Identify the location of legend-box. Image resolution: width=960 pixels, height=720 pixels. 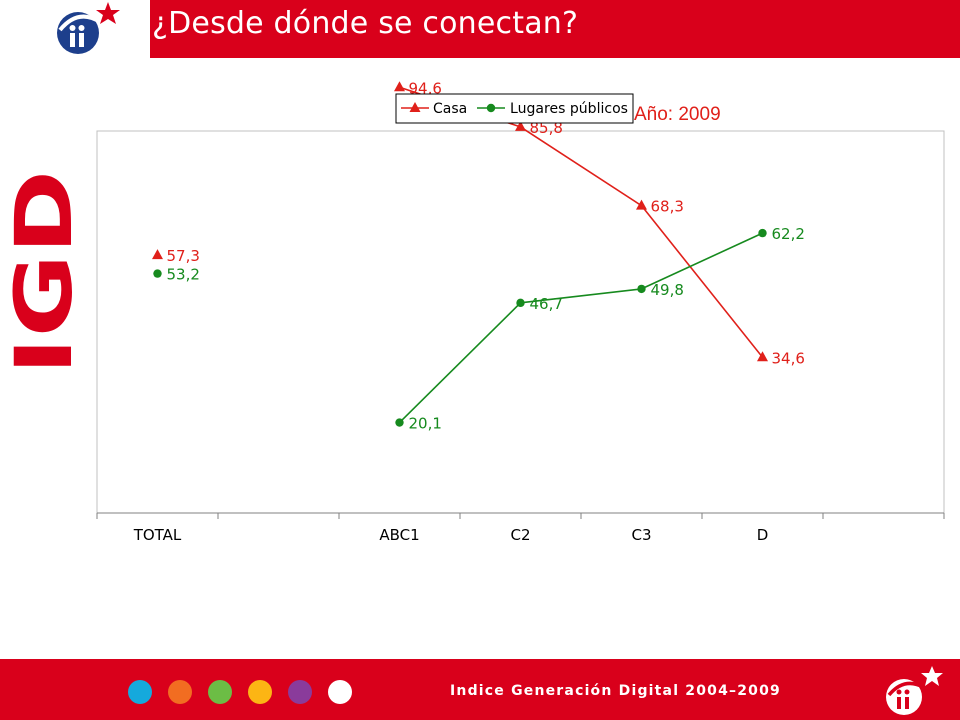
(514, 108).